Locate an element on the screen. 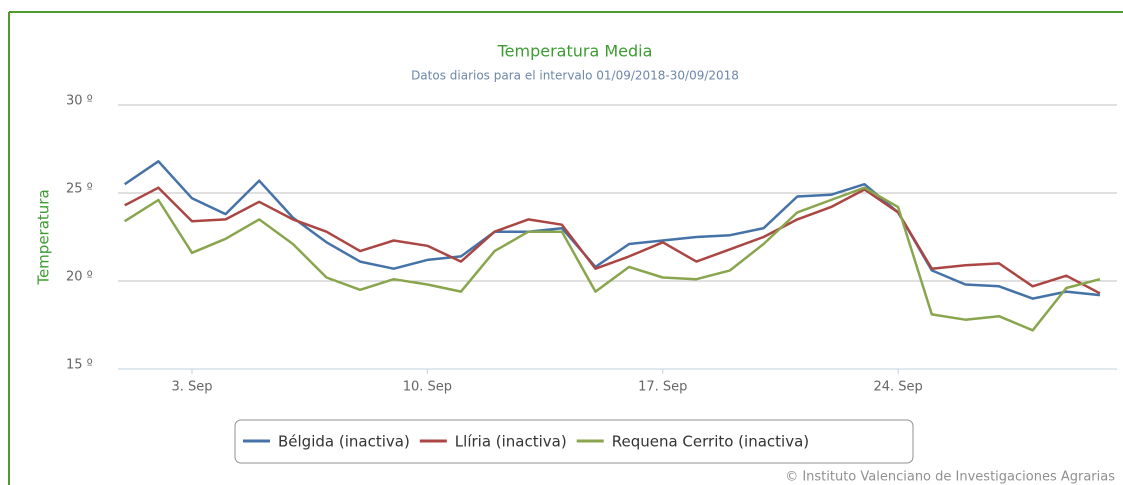  y-axis-label: Temperatura is located at coordinates (44, 237).